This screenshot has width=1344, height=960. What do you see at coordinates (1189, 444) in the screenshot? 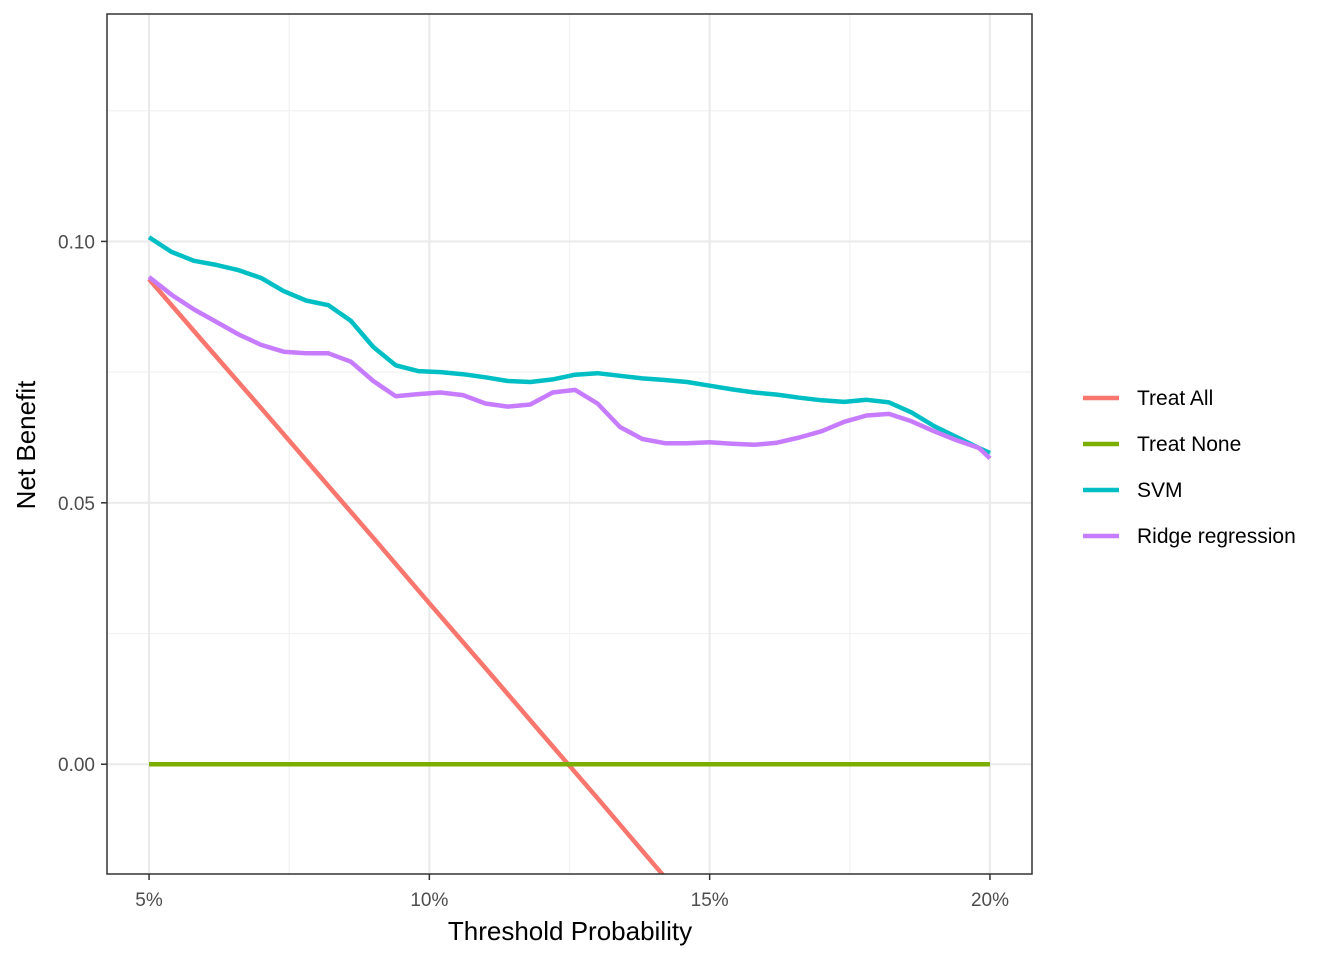
I see `legend-label: Treat None` at bounding box center [1189, 444].